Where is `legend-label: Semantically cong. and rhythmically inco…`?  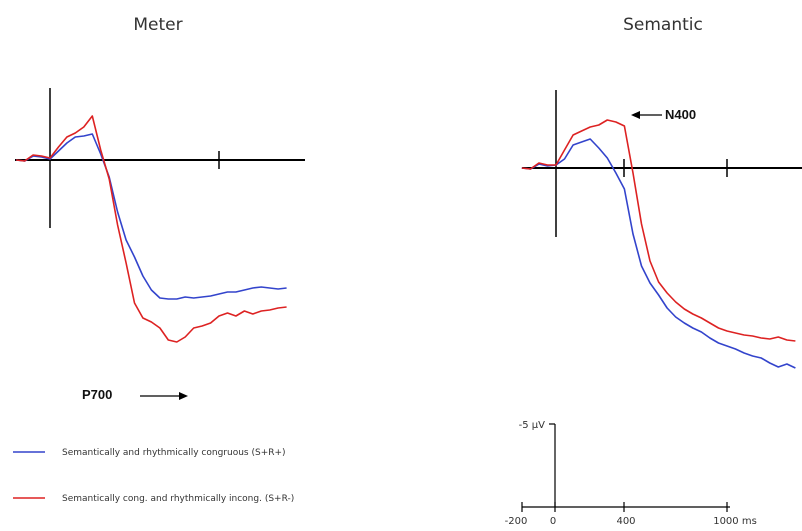
legend-label: Semantically cong. and rhythmically inco… is located at coordinates (178, 499).